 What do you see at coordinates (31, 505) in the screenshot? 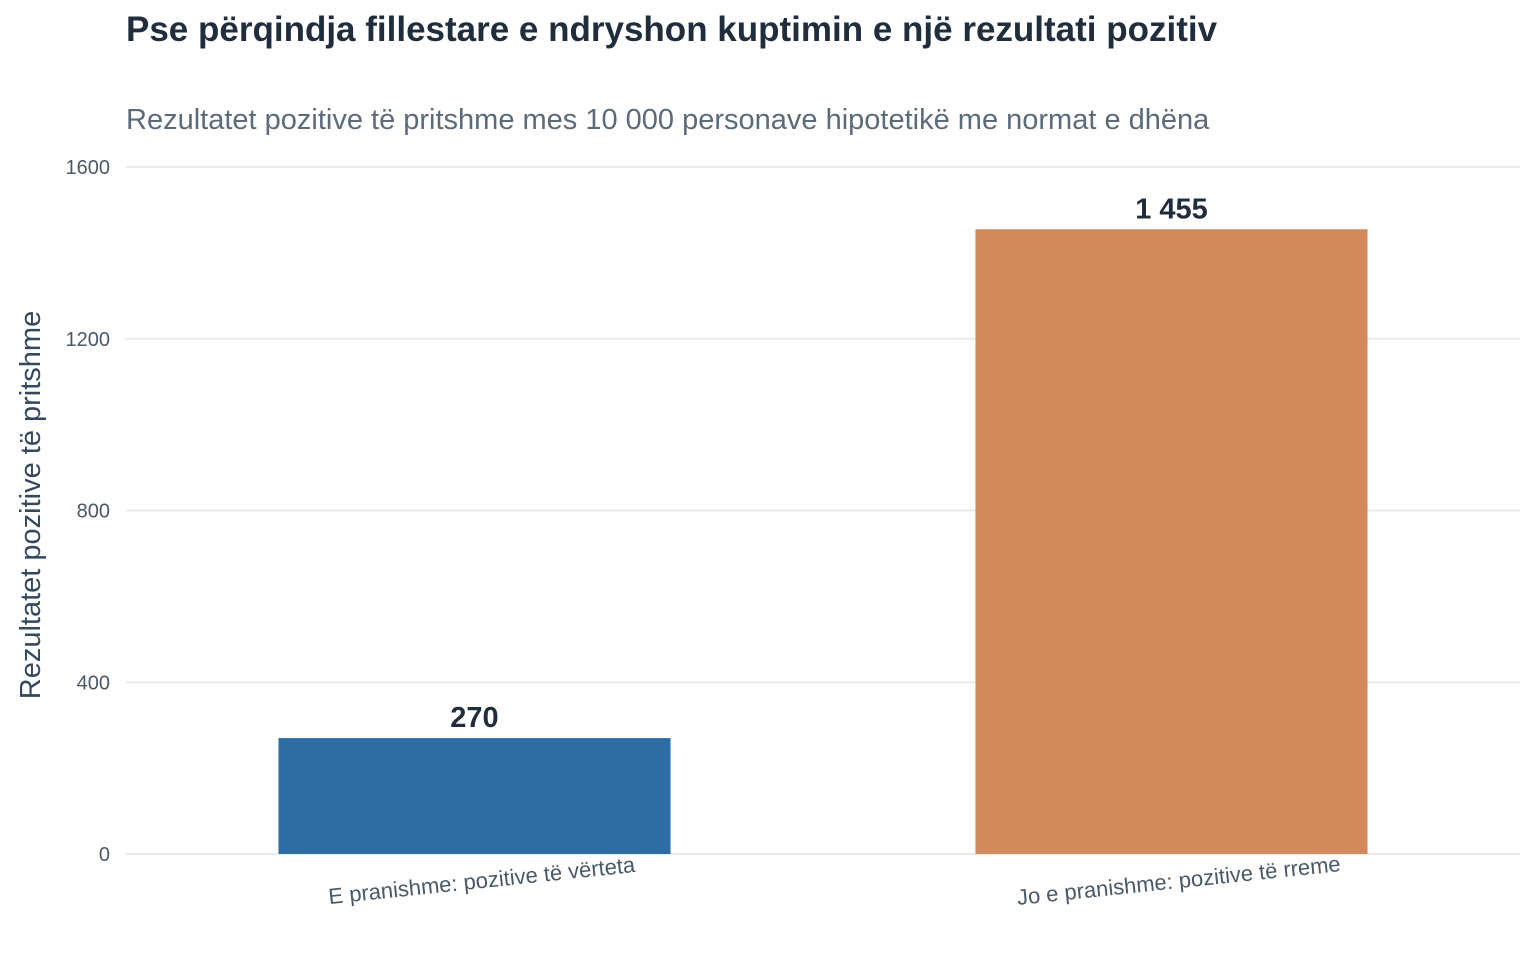
I see `y-axis-title: Rezultatet pozitive të pritshme` at bounding box center [31, 505].